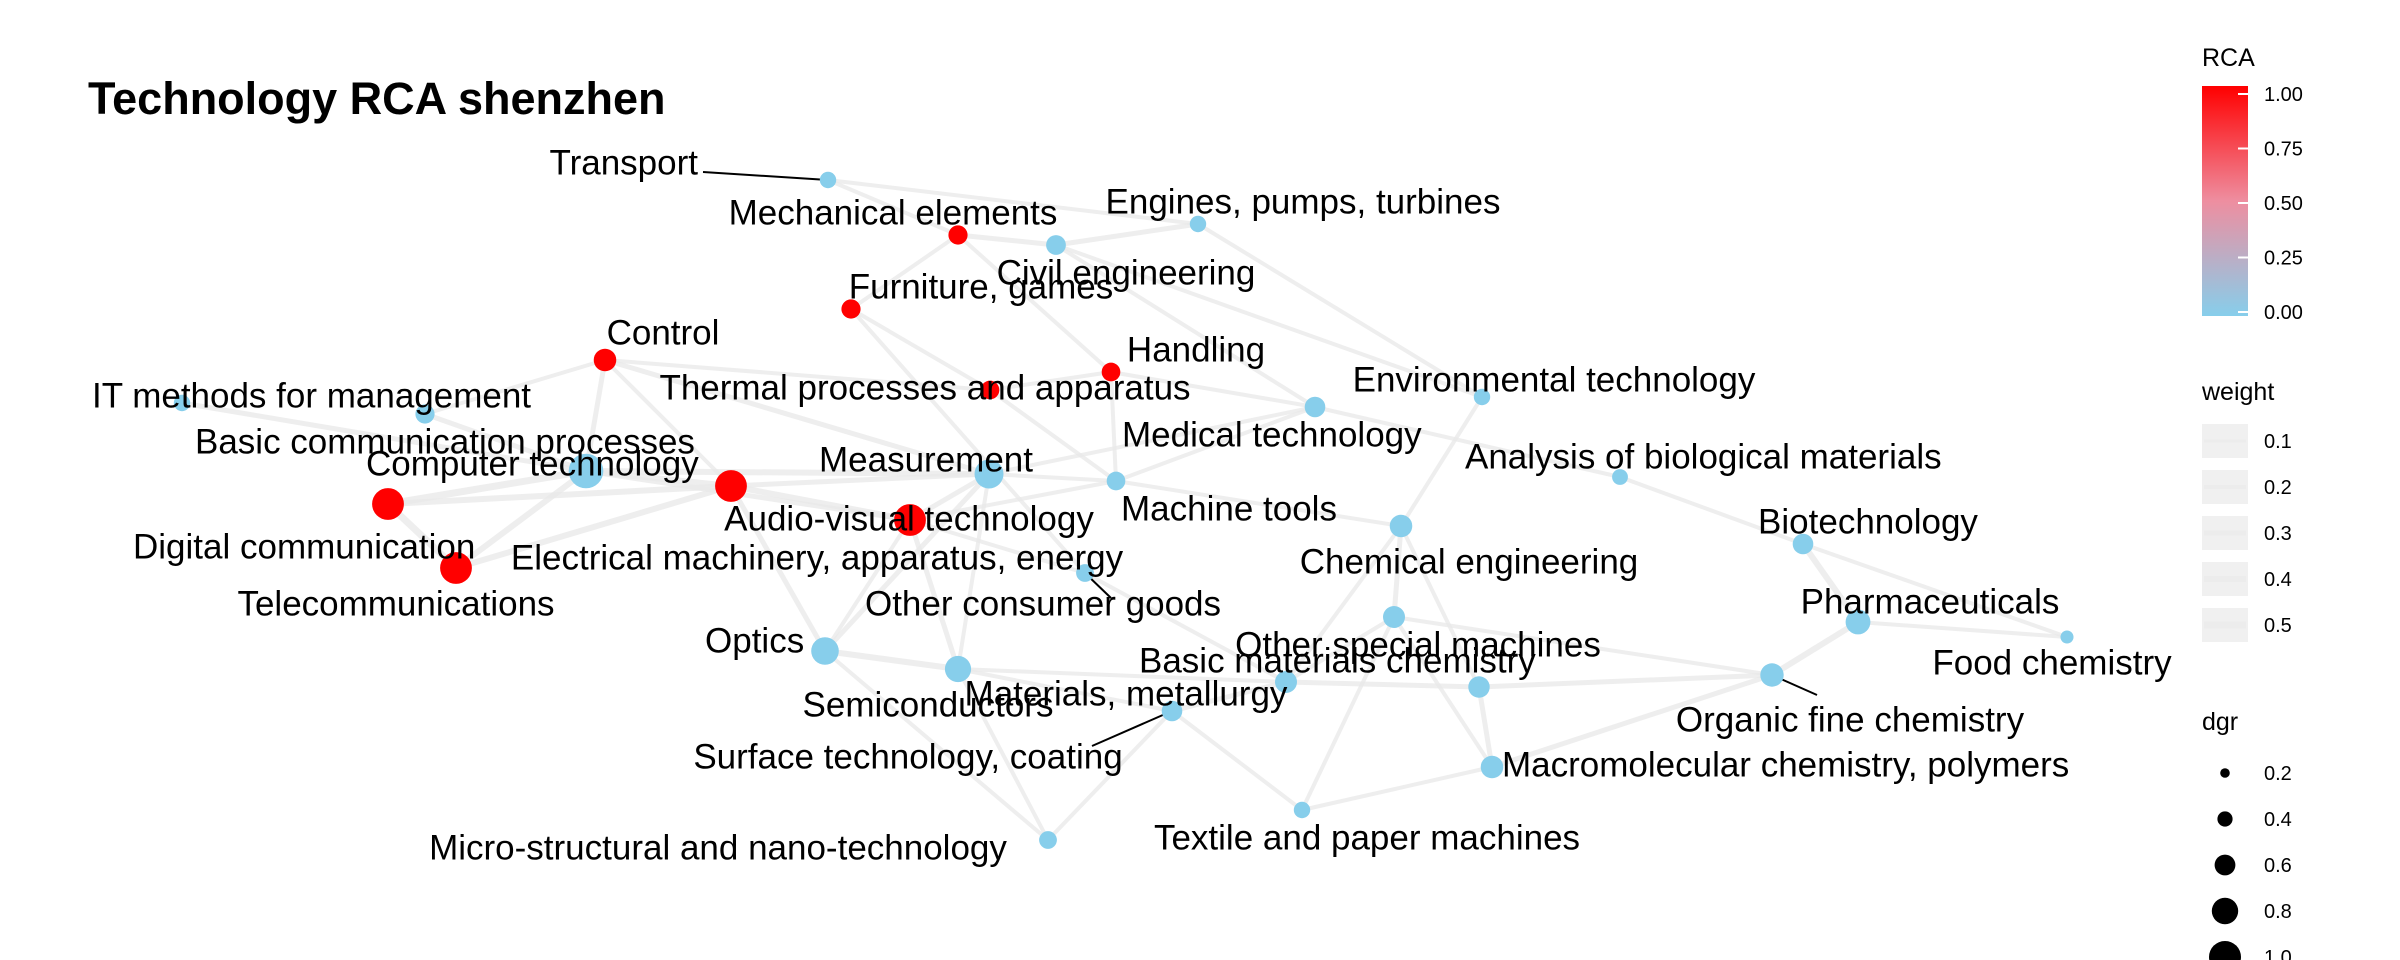  I want to click on node-label-electrical: Electrical machinery, apparatus, energy, so click(817, 557).